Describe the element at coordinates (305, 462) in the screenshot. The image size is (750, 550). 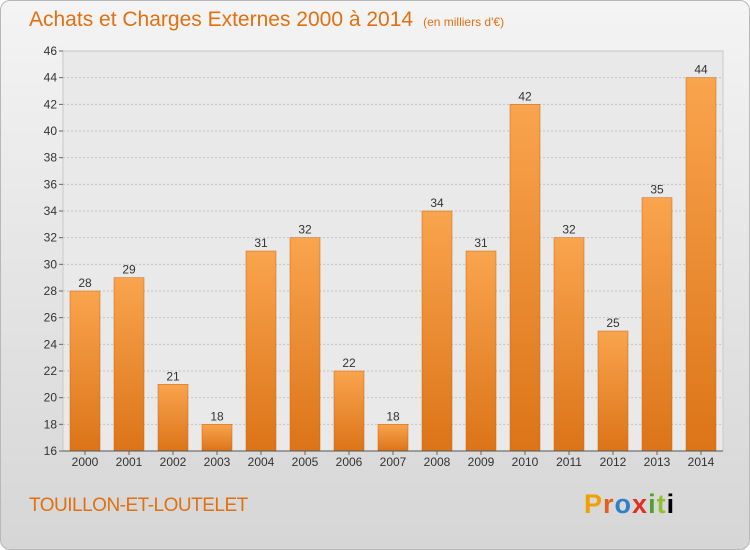
I see `x-tick-label: 2005` at that location.